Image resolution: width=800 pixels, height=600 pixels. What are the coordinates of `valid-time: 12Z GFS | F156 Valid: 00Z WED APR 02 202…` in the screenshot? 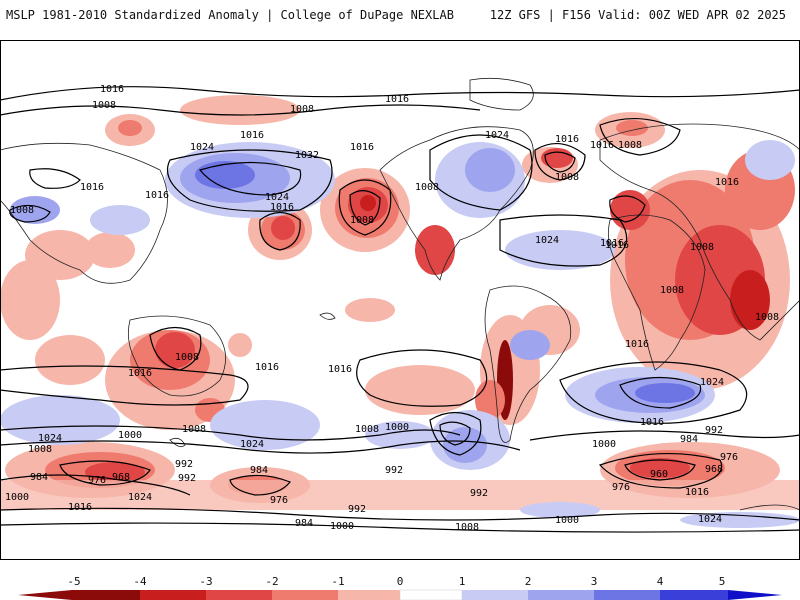 It's located at (637, 15).